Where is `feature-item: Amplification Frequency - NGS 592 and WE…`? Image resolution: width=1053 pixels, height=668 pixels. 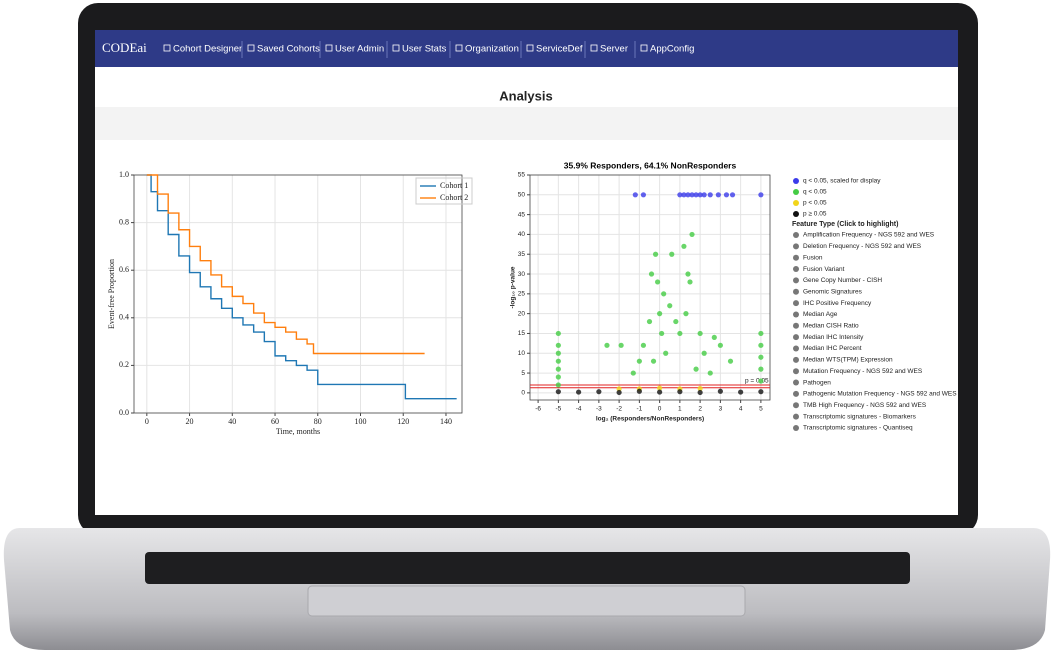
feature-item: Amplification Frequency - NGS 592 and WE… is located at coordinates (869, 235).